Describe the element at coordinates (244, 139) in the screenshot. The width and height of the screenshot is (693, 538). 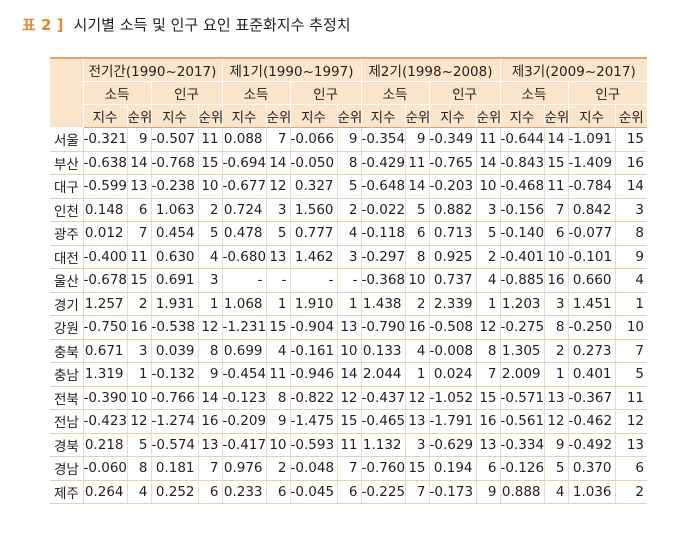
I see `index-cell: 0.088` at that location.